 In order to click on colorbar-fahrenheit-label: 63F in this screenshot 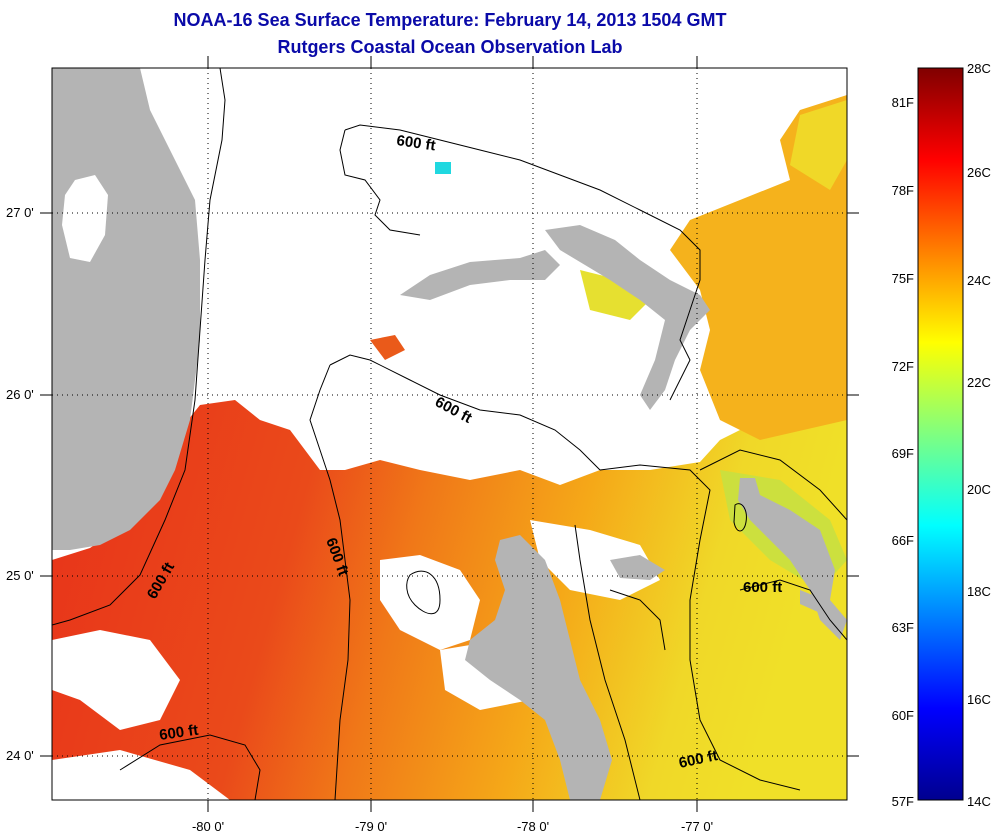, I will do `click(903, 627)`.